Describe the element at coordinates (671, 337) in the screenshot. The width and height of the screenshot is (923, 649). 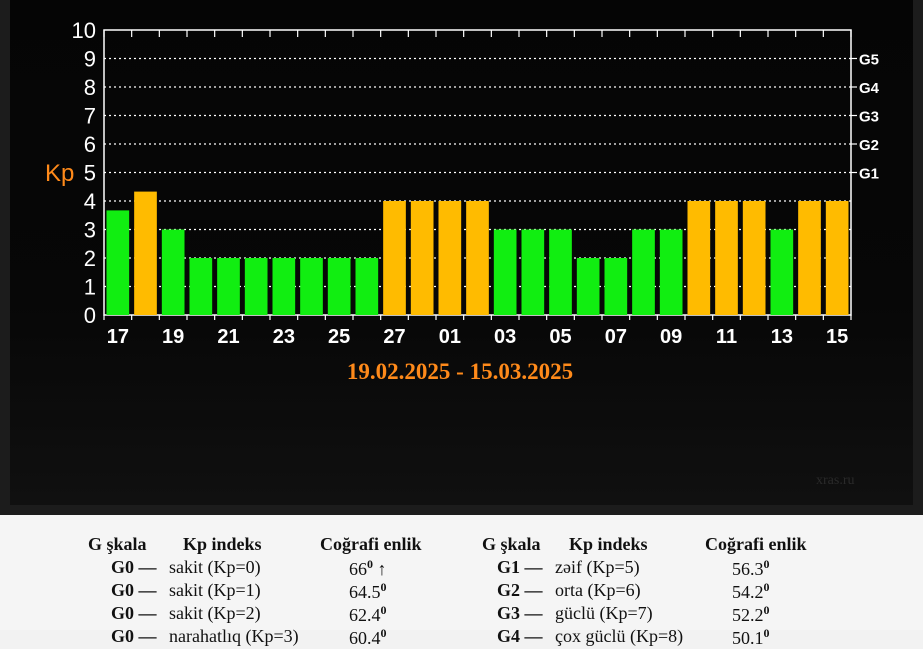
I see `x-tick-label: 09` at that location.